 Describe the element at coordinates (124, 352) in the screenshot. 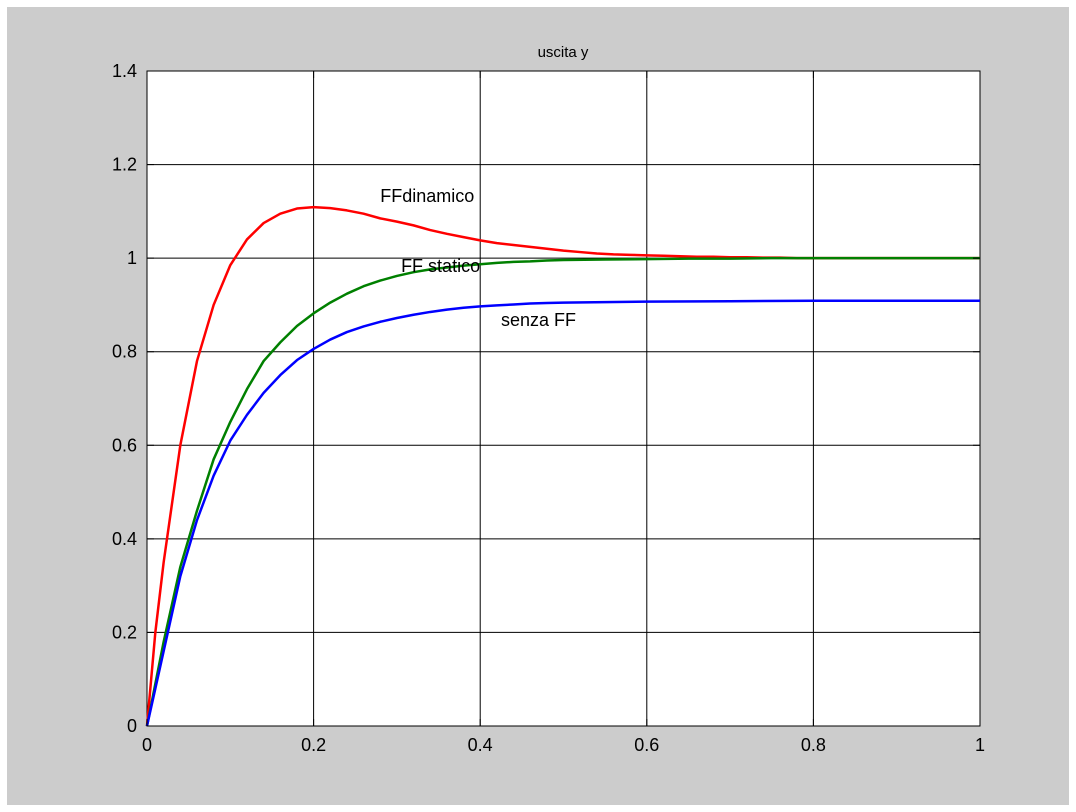

I see `y-tick-label: 0.8` at that location.